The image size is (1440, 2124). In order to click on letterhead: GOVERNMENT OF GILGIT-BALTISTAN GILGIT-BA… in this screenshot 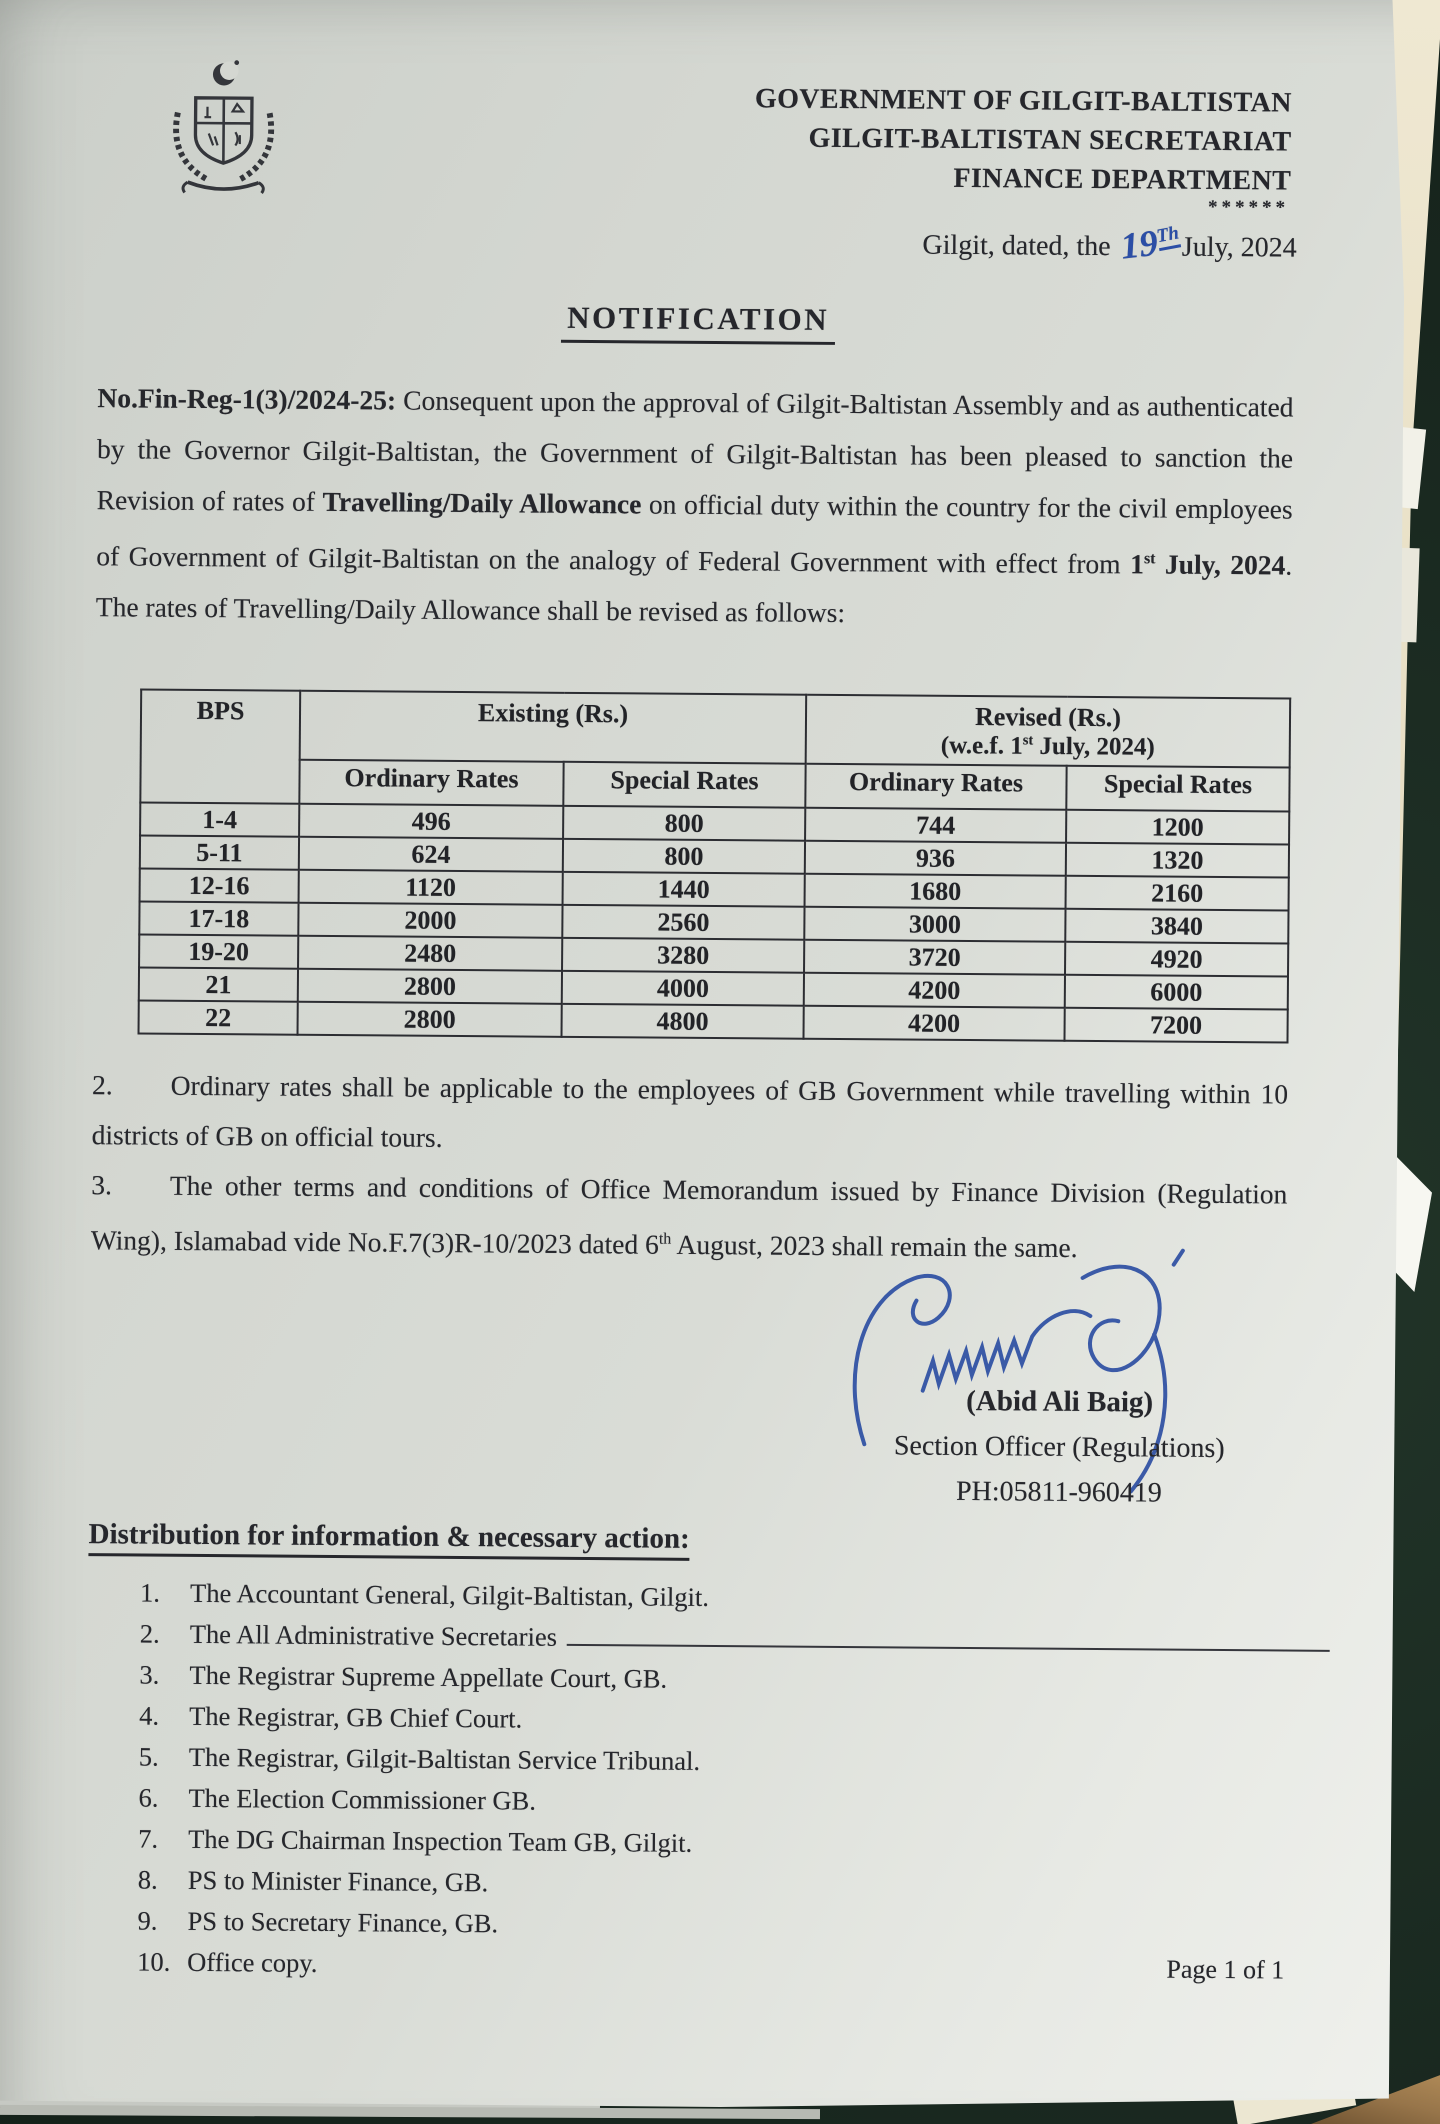, I will do `click(1023, 139)`.